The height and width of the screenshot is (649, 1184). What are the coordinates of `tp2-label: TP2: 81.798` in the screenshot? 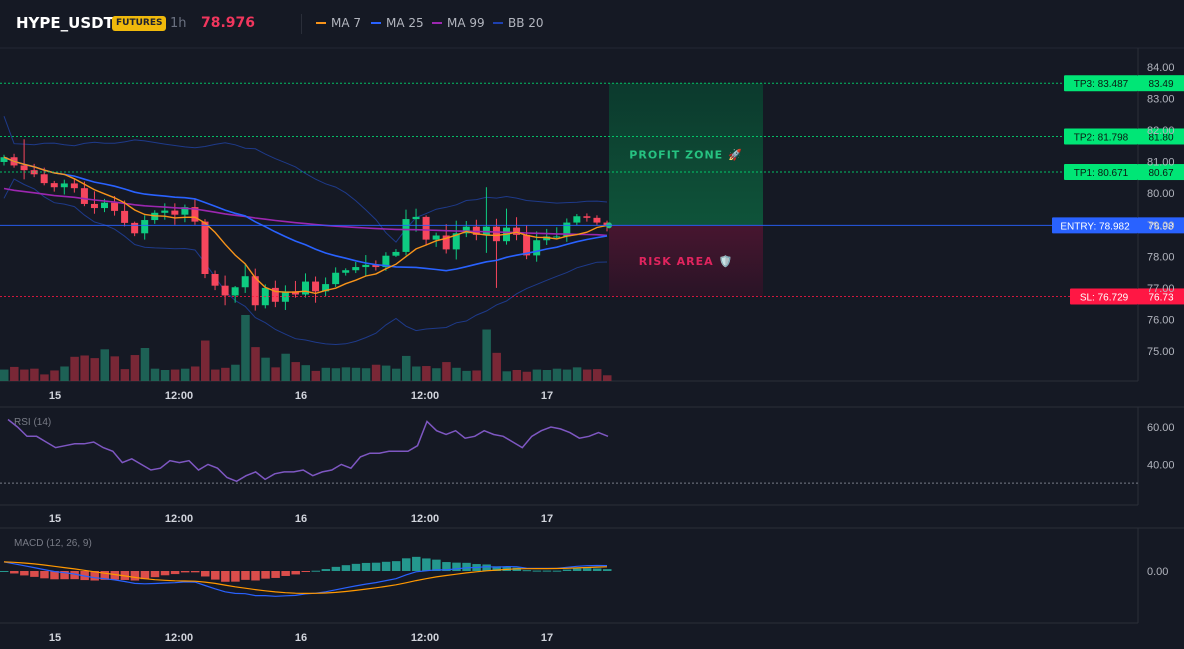 It's located at (1101, 137).